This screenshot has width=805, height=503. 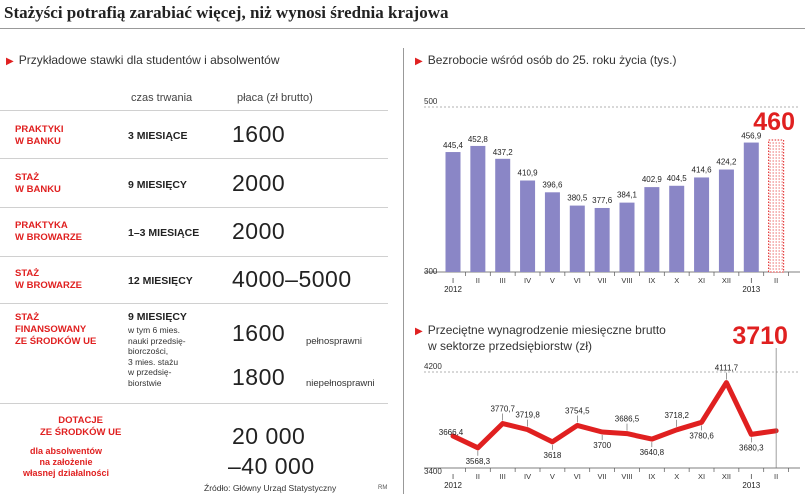 What do you see at coordinates (81, 432) in the screenshot?
I see `grants-label-line: ZE ŚRODKÓW UE` at bounding box center [81, 432].